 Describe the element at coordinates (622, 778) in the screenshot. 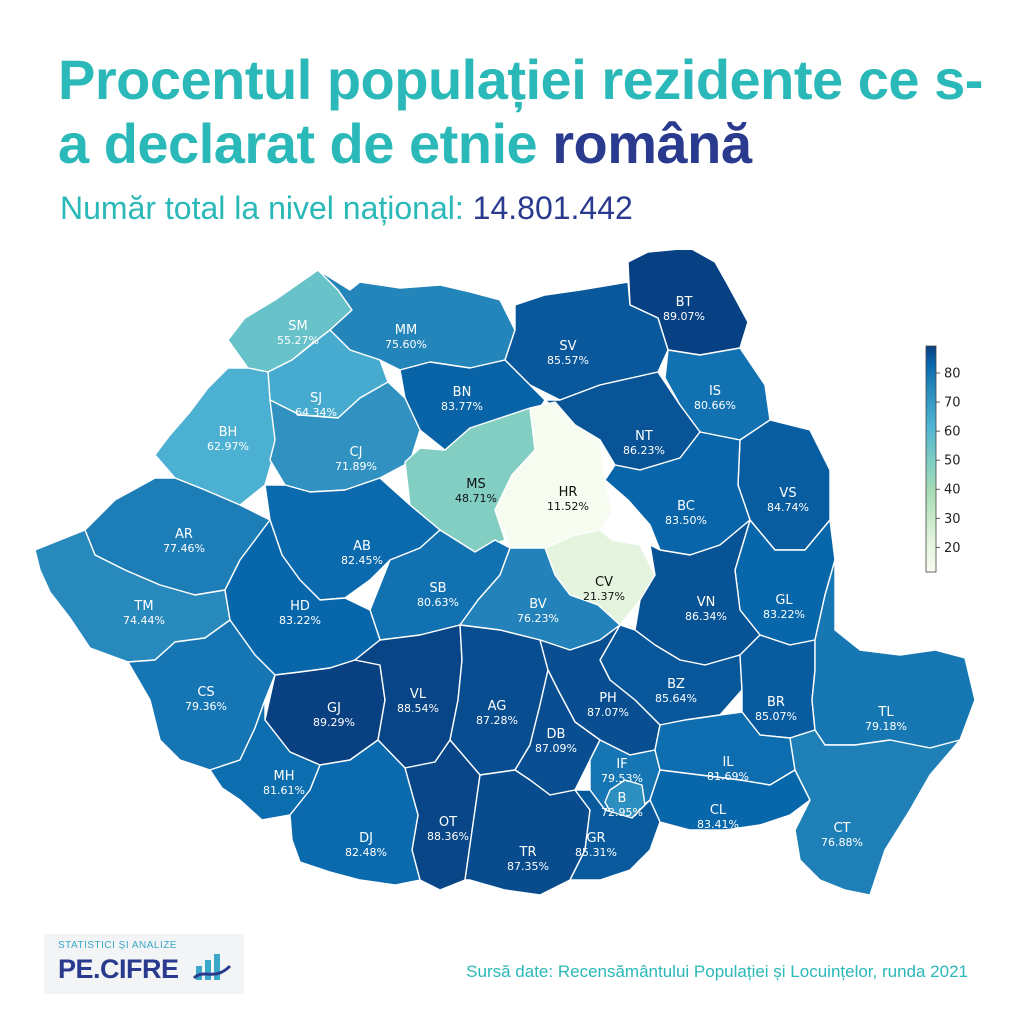

I see `county-value-label: 79.53%` at that location.